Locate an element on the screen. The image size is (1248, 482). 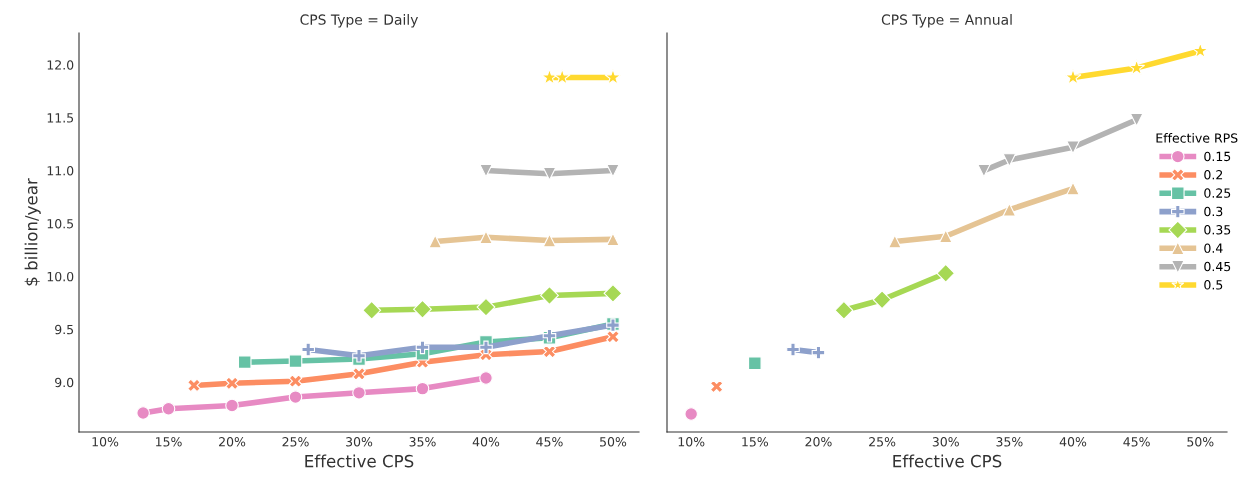
legend-label: 0.4 is located at coordinates (1213, 248).